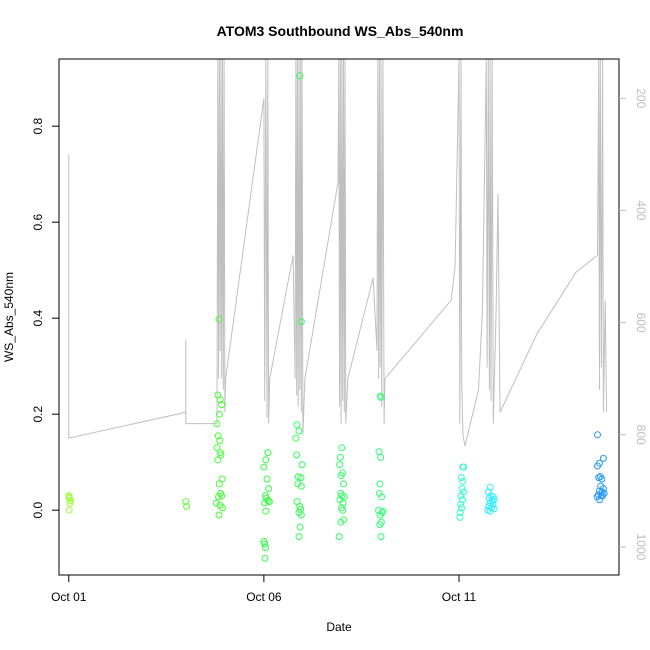 The image size is (650, 650). I want to click on y2-tick-label: 400, so click(641, 210).